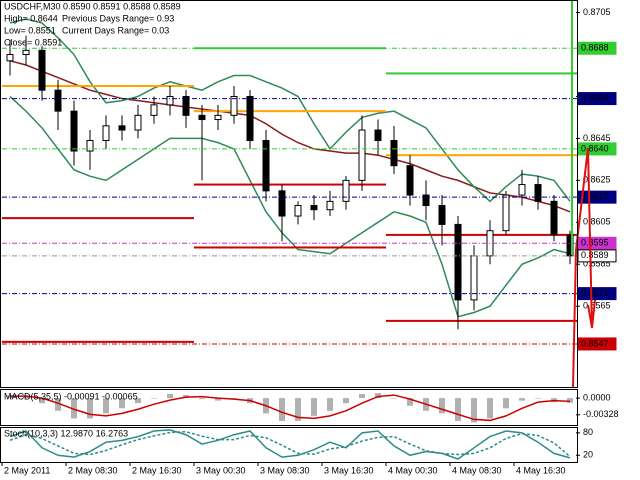 Image resolution: width=640 pixels, height=480 pixels. Describe the element at coordinates (349, 470) in the screenshot. I see `x-tick-label: 3 May 16:30` at that location.